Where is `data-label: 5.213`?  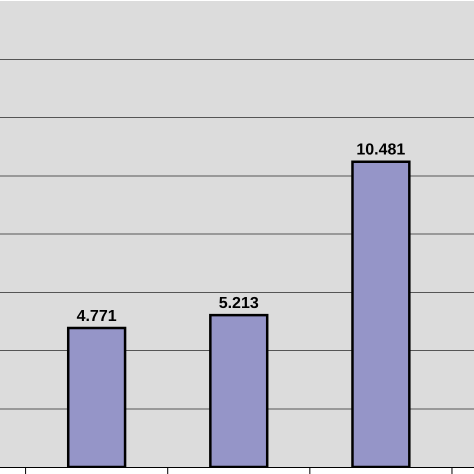 data-label: 5.213 is located at coordinates (238, 303).